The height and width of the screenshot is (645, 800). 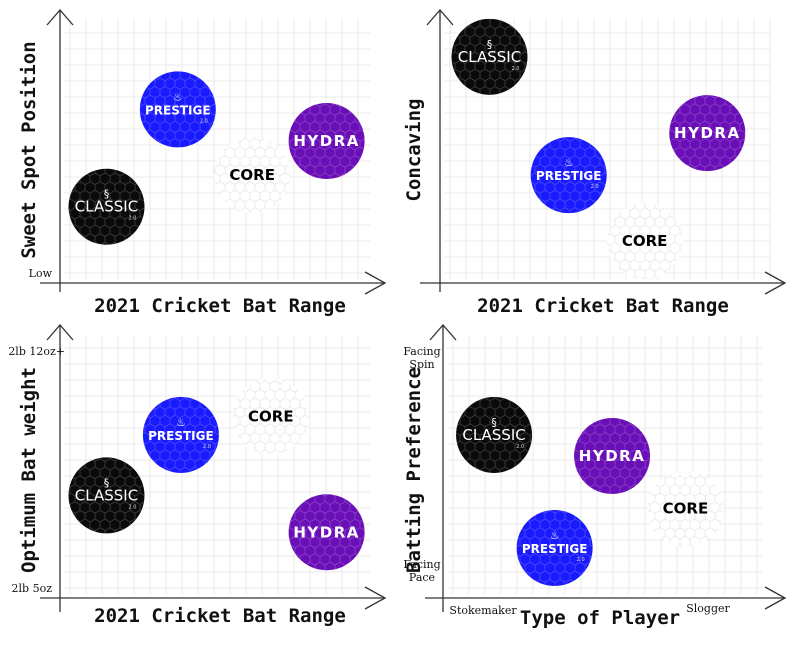 What do you see at coordinates (414, 150) in the screenshot?
I see `y-axis-title: Concaving` at bounding box center [414, 150].